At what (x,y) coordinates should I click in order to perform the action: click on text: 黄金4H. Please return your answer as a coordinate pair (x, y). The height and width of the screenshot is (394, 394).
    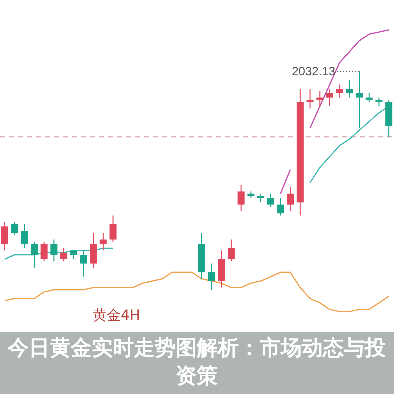
    Looking at the image, I should click on (116, 316).